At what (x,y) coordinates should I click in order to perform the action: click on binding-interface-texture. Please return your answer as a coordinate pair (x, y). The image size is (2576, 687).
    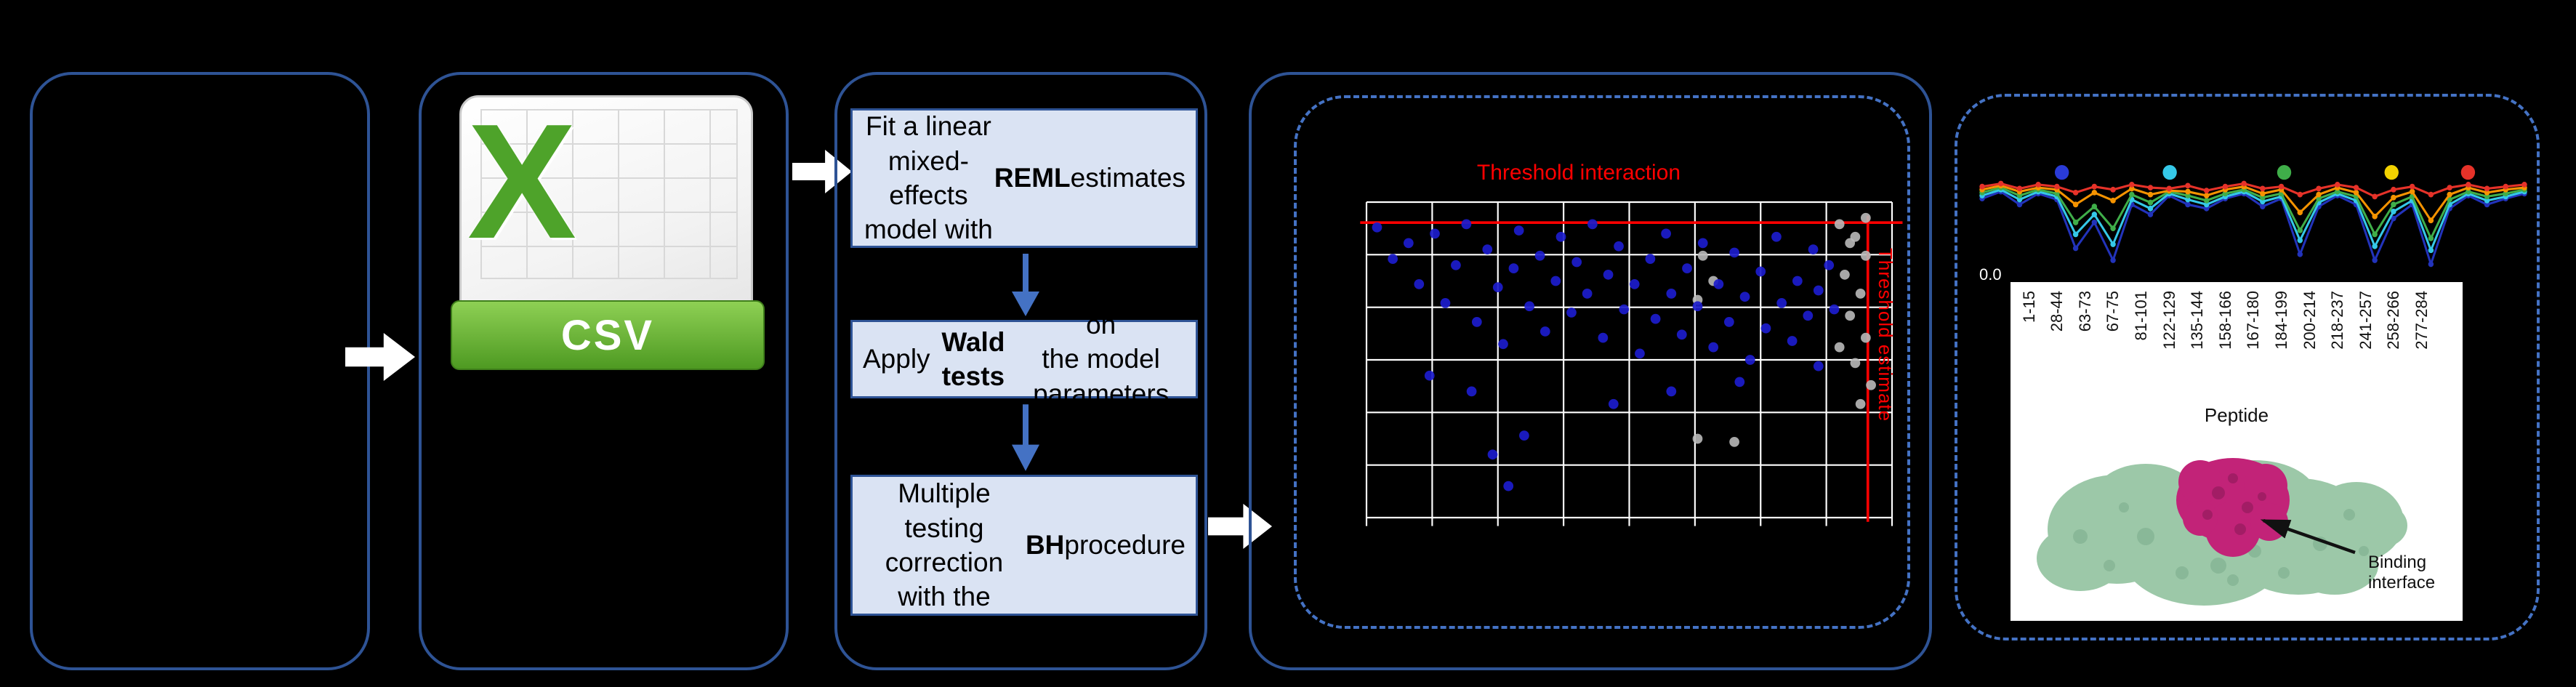
    Looking at the image, I should click on (2234, 504).